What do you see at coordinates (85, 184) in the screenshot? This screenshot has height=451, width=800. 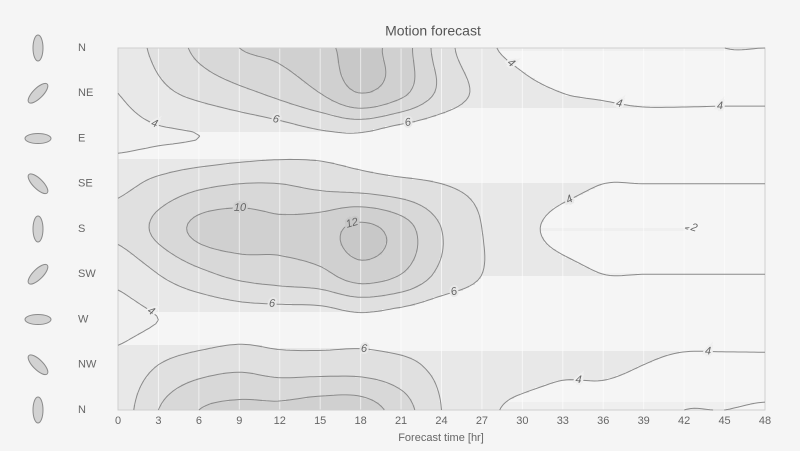 I see `y-tick-label: SE` at bounding box center [85, 184].